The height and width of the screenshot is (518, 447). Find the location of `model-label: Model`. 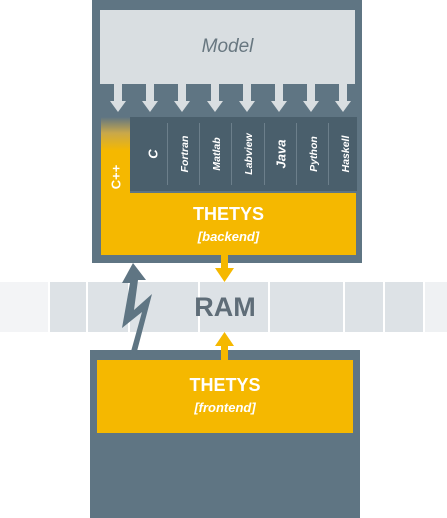

model-label: Model is located at coordinates (227, 46).